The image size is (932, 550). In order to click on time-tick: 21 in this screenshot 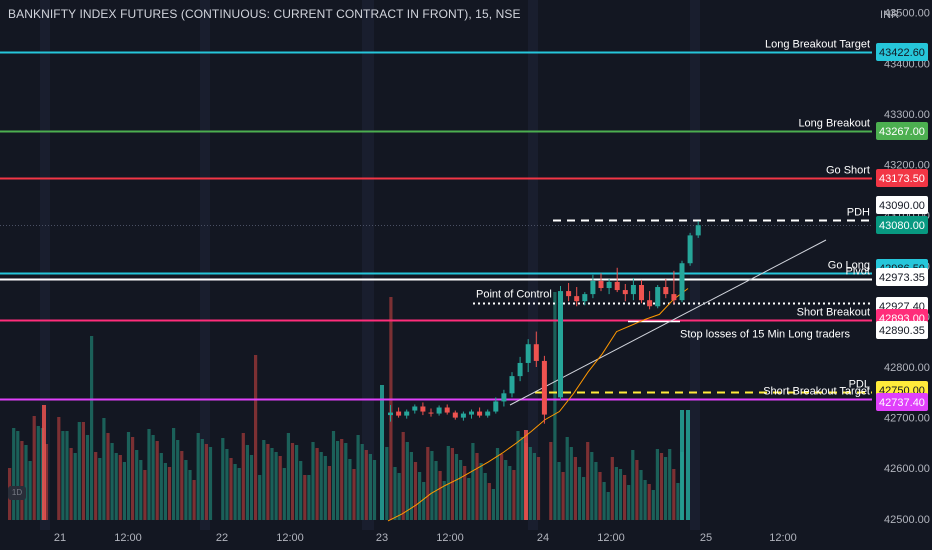, I will do `click(60, 538)`.